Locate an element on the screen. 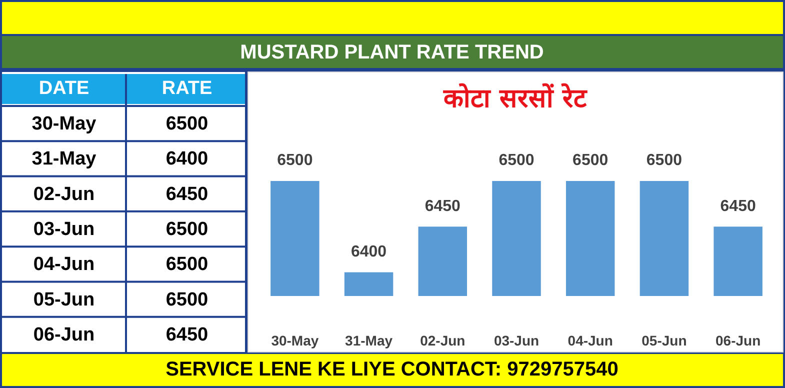 The height and width of the screenshot is (388, 785). x-tick-label: 02-Jun is located at coordinates (443, 340).